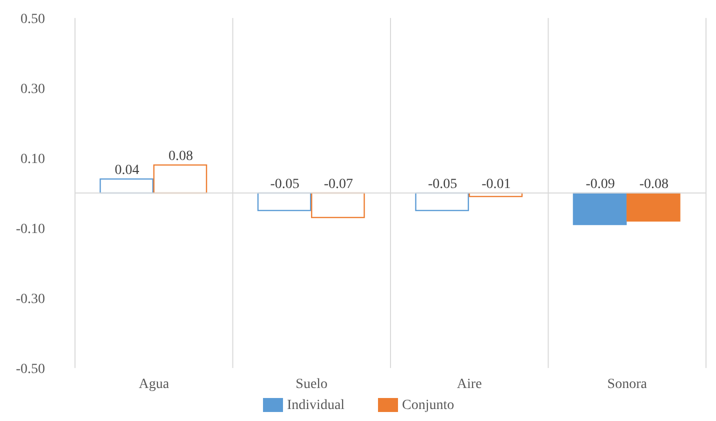  I want to click on data-label: -0.01, so click(496, 184).